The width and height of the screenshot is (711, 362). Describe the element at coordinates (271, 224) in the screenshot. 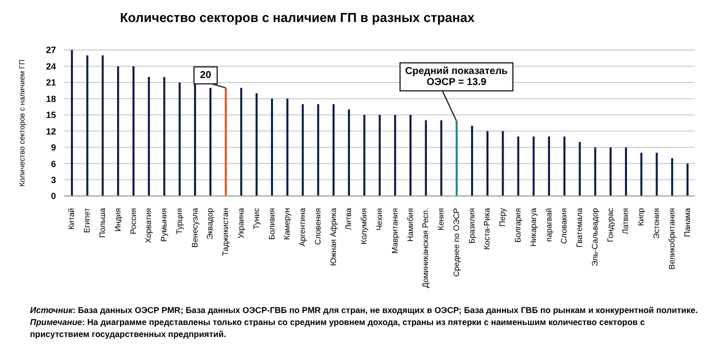

I see `x-tick-label: Боливия` at that location.